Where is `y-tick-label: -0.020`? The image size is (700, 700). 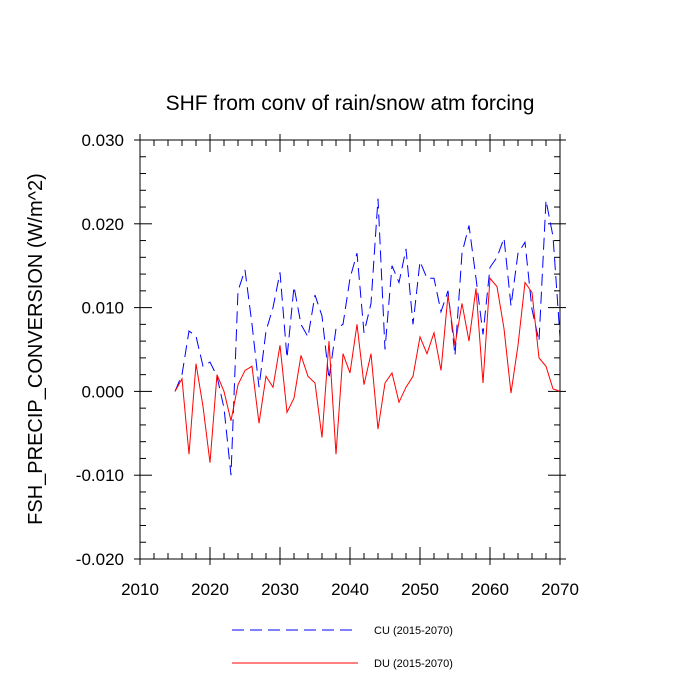
y-tick-label: -0.020 is located at coordinates (100, 559).